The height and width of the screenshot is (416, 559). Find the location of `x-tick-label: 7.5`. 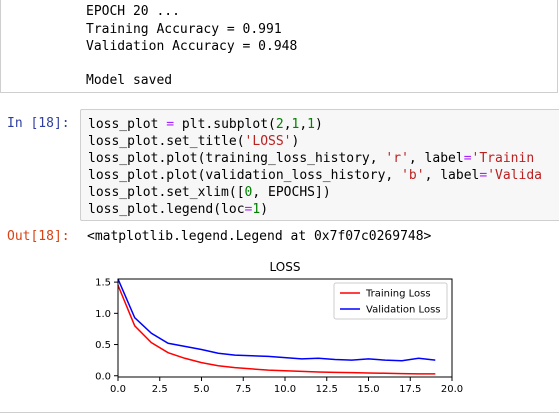

x-tick-label: 7.5 is located at coordinates (243, 389).